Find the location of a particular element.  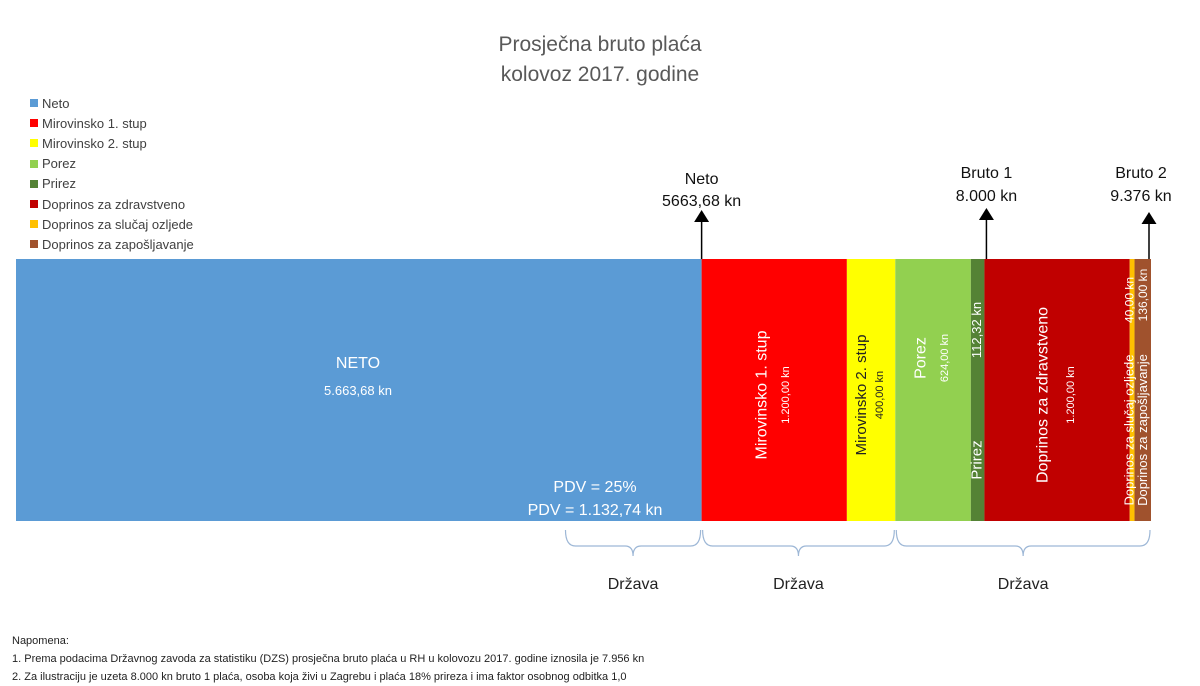

legend-item: Doprinos za zapošljavanje is located at coordinates (112, 244).